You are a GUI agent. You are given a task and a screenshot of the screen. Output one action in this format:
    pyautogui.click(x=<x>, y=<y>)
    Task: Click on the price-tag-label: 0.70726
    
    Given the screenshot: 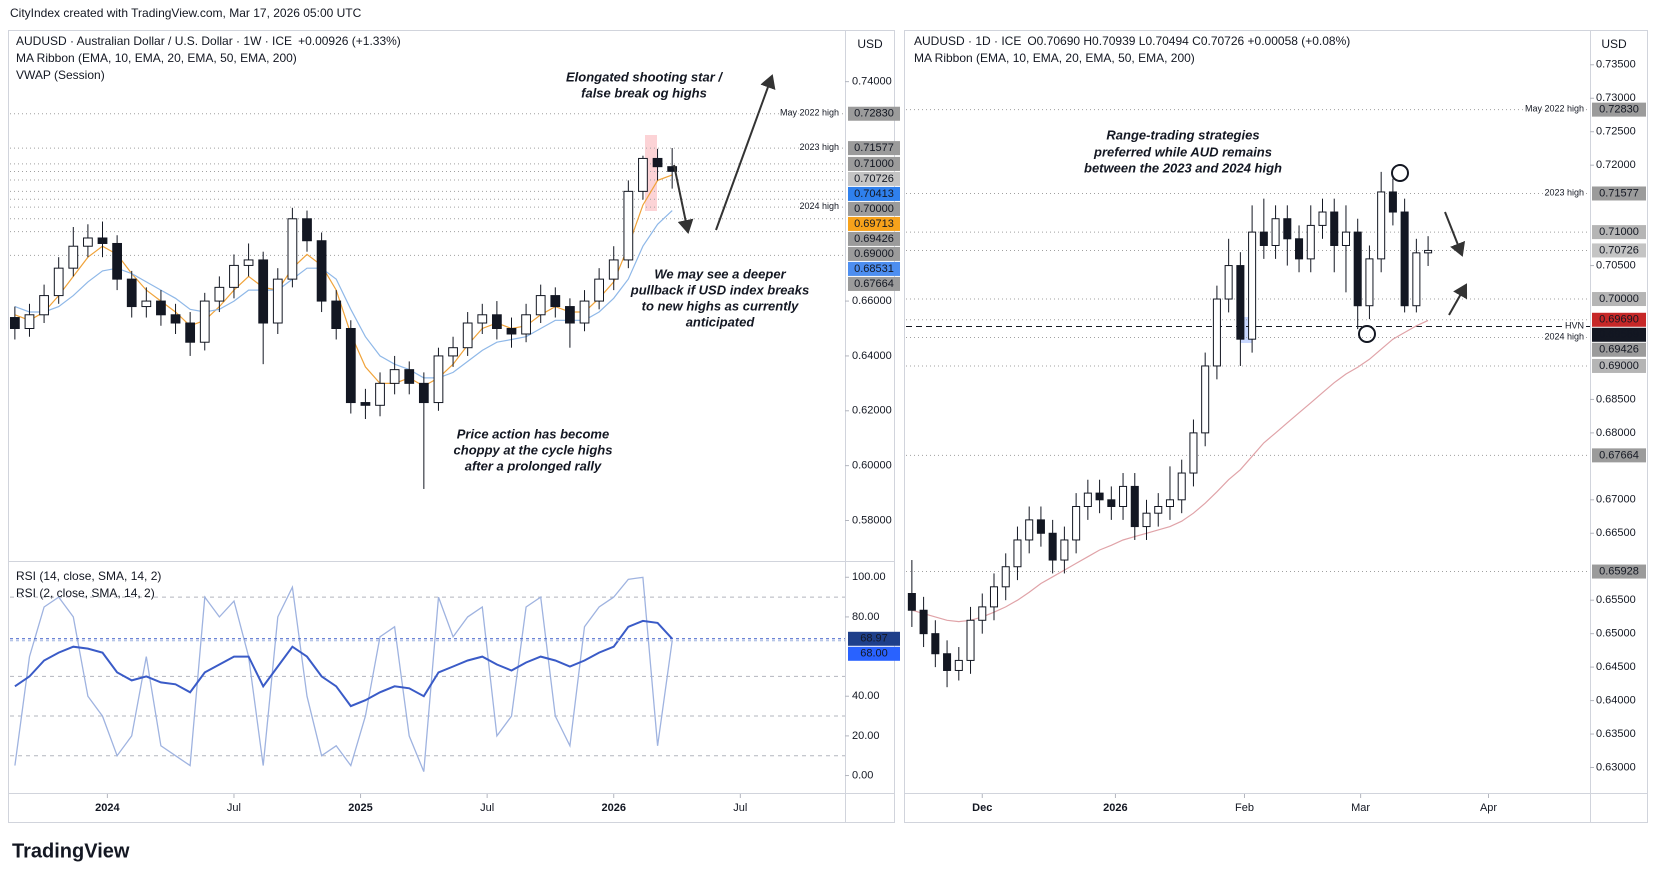 What is the action you would take?
    pyautogui.click(x=874, y=179)
    